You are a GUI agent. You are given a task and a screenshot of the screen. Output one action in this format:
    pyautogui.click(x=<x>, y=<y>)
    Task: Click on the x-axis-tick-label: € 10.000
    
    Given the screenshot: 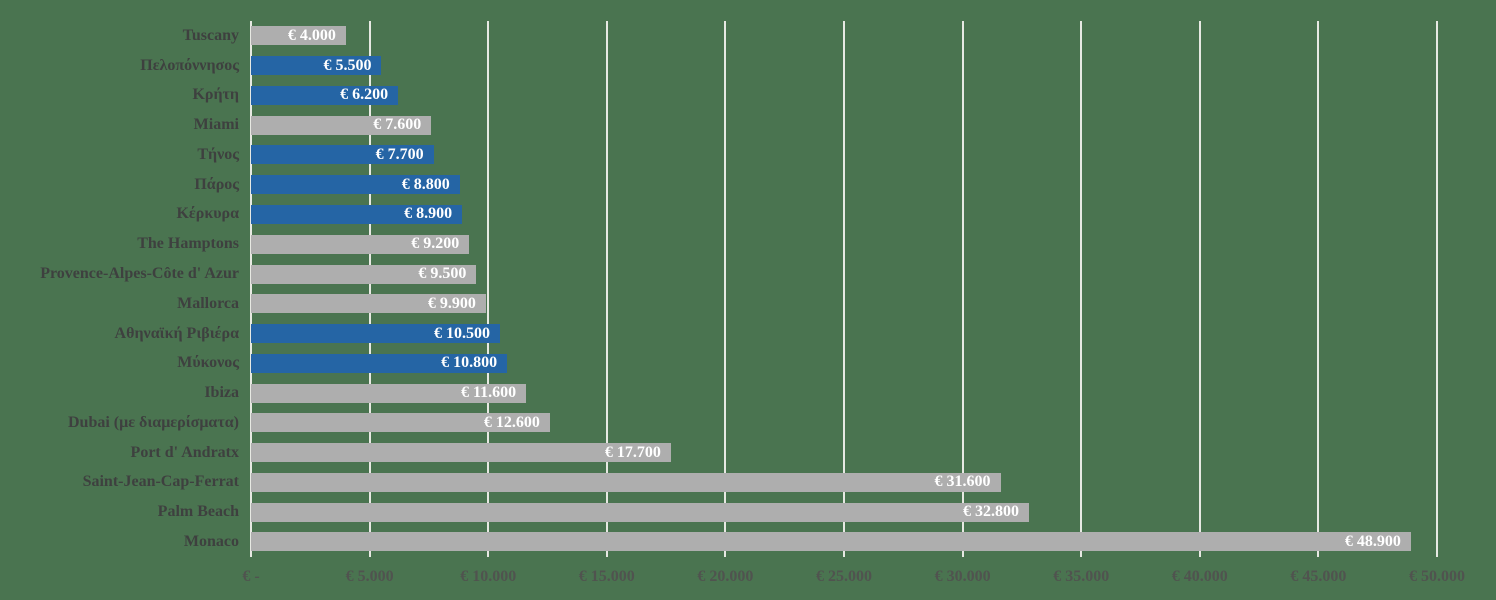 What is the action you would take?
    pyautogui.click(x=488, y=576)
    